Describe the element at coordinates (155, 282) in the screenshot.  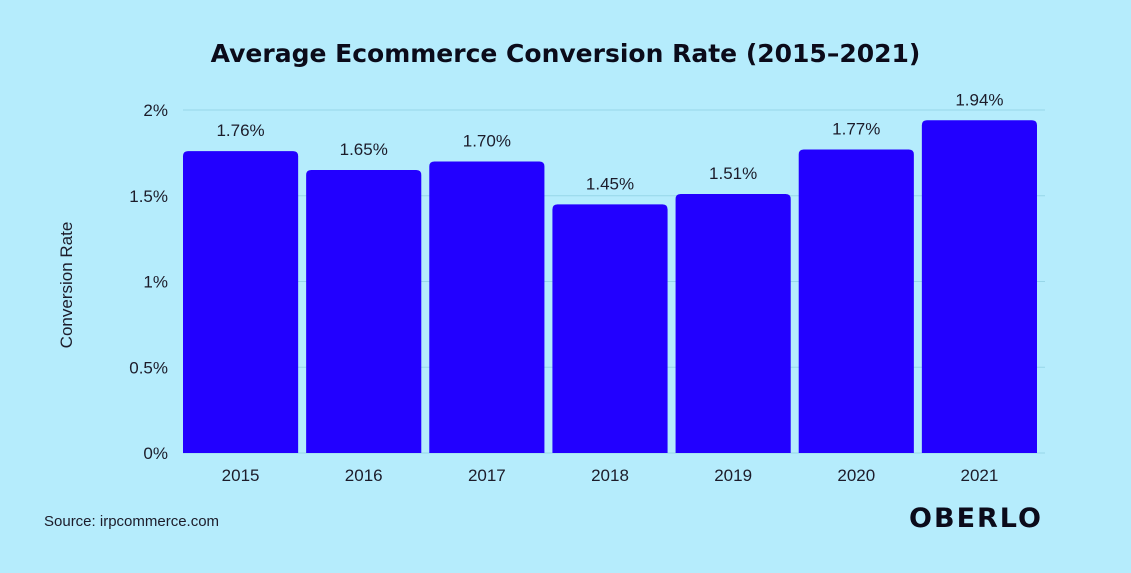
I see `y-tick-label-2: 1%` at that location.